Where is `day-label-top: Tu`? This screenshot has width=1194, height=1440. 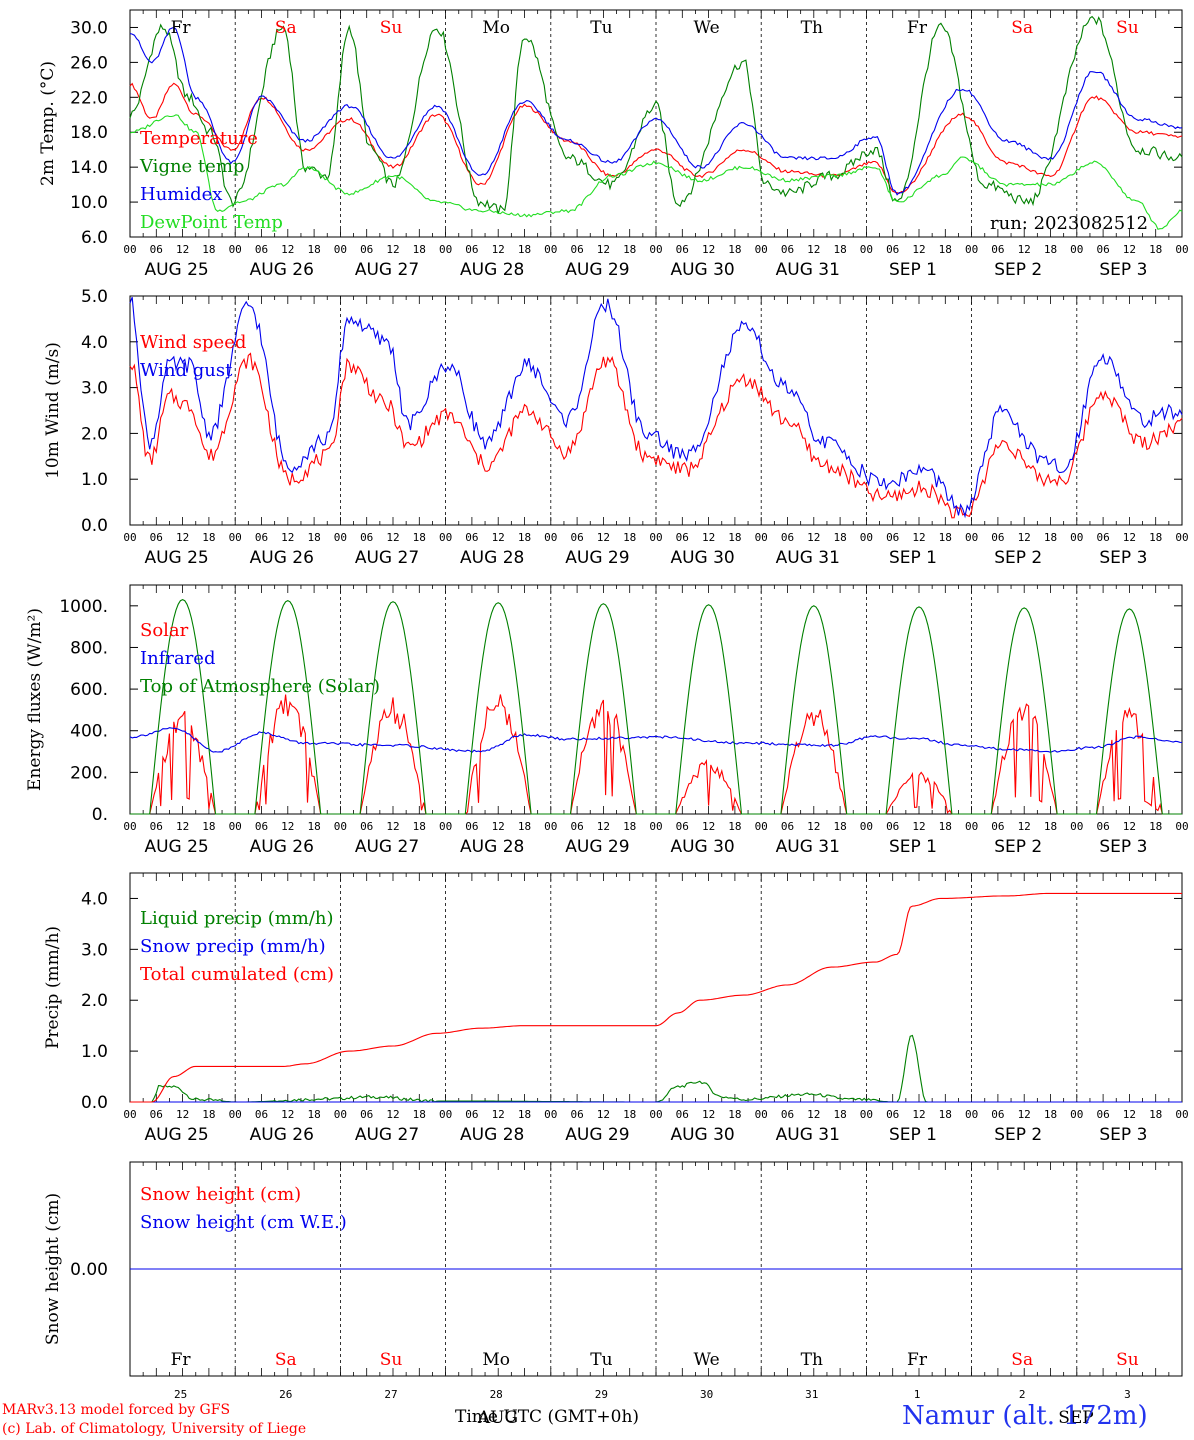 day-label-top: Tu is located at coordinates (601, 28).